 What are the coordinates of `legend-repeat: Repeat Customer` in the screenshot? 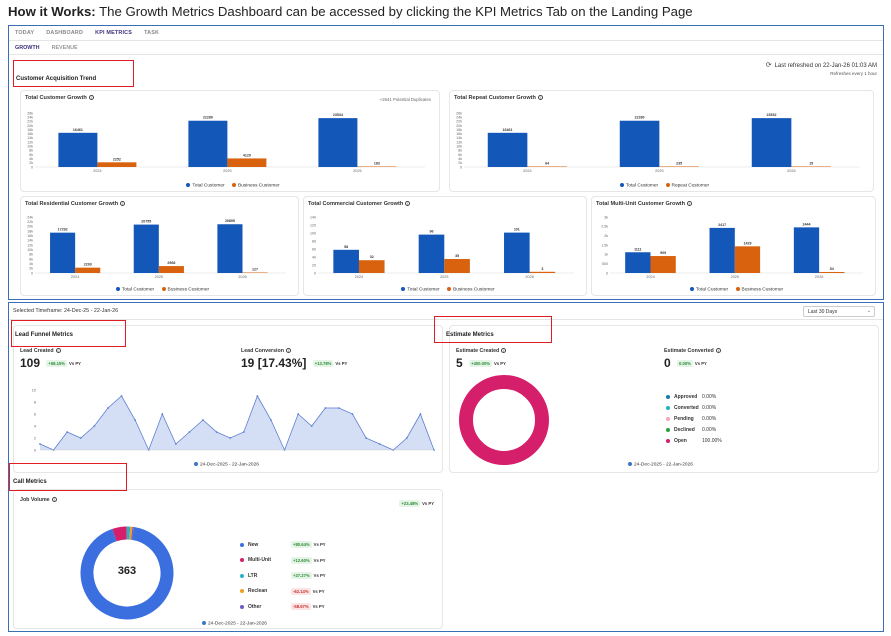 It's located at (690, 185).